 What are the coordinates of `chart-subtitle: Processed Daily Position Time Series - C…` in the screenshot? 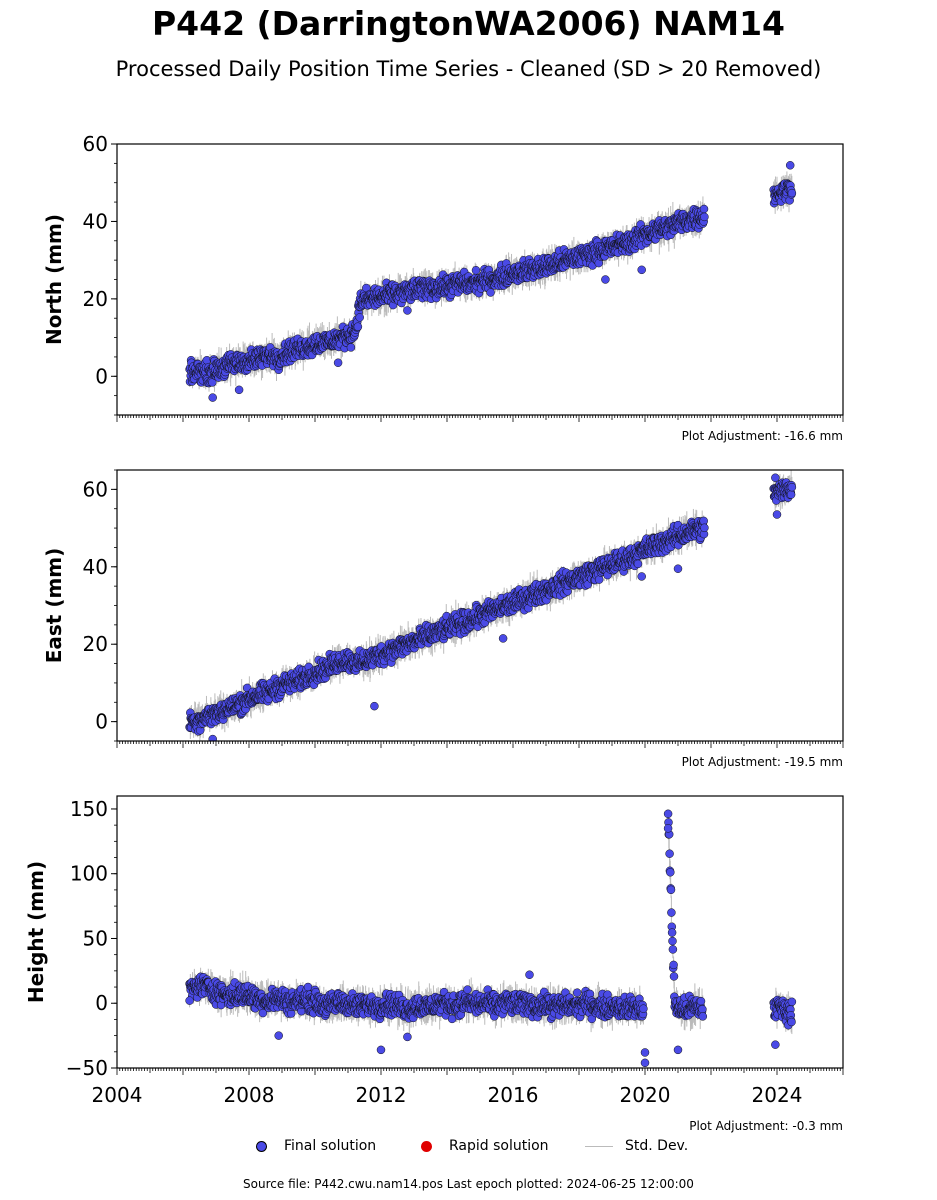 It's located at (468, 69).